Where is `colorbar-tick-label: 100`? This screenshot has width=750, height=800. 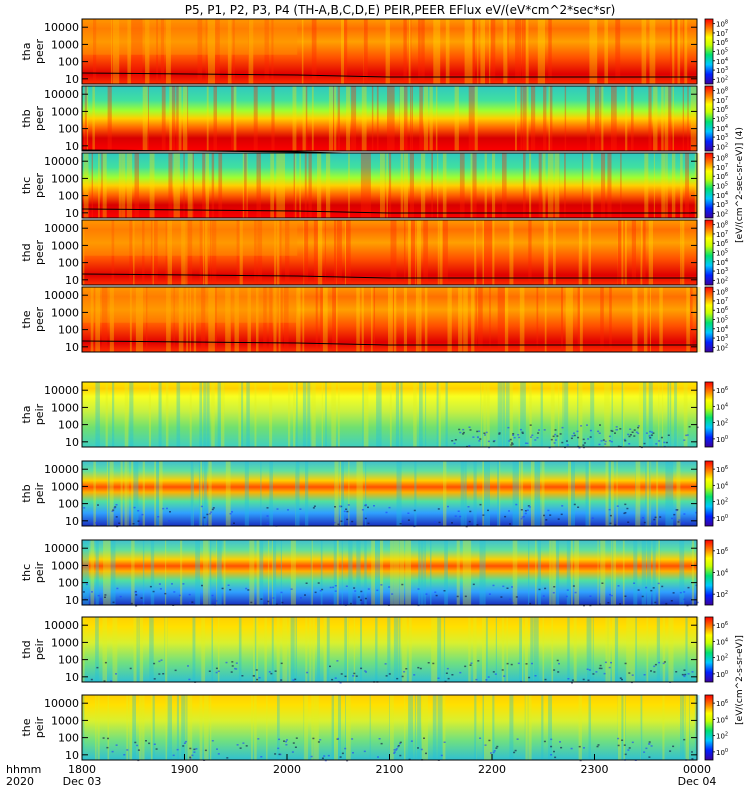 colorbar-tick-label: 100 is located at coordinates (722, 439).